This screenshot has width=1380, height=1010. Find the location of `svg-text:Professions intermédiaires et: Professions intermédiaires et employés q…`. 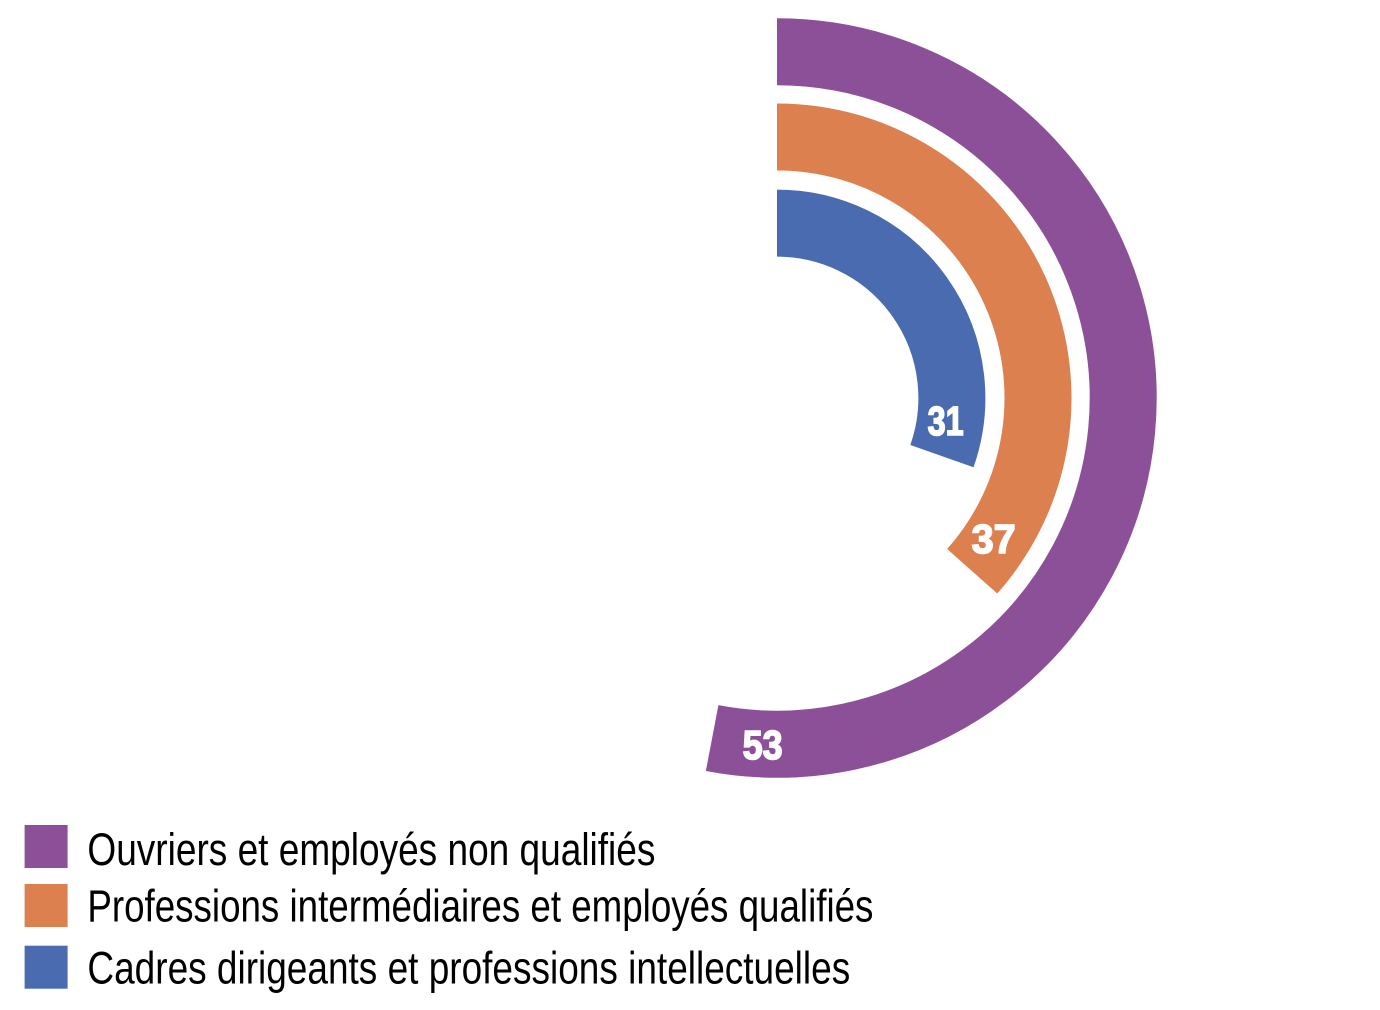

svg-text:Professions intermédiaires et: Professions intermédiaires et employés q… is located at coordinates (480, 905).